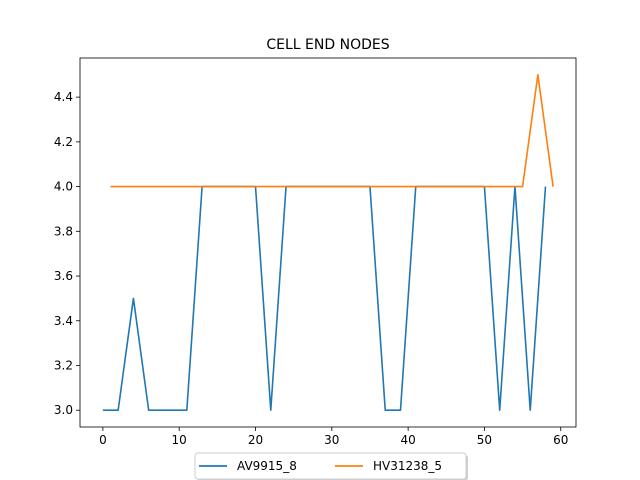 Image resolution: width=640 pixels, height=480 pixels. Describe the element at coordinates (407, 440) in the screenshot. I see `x-tick-label: 40` at that location.